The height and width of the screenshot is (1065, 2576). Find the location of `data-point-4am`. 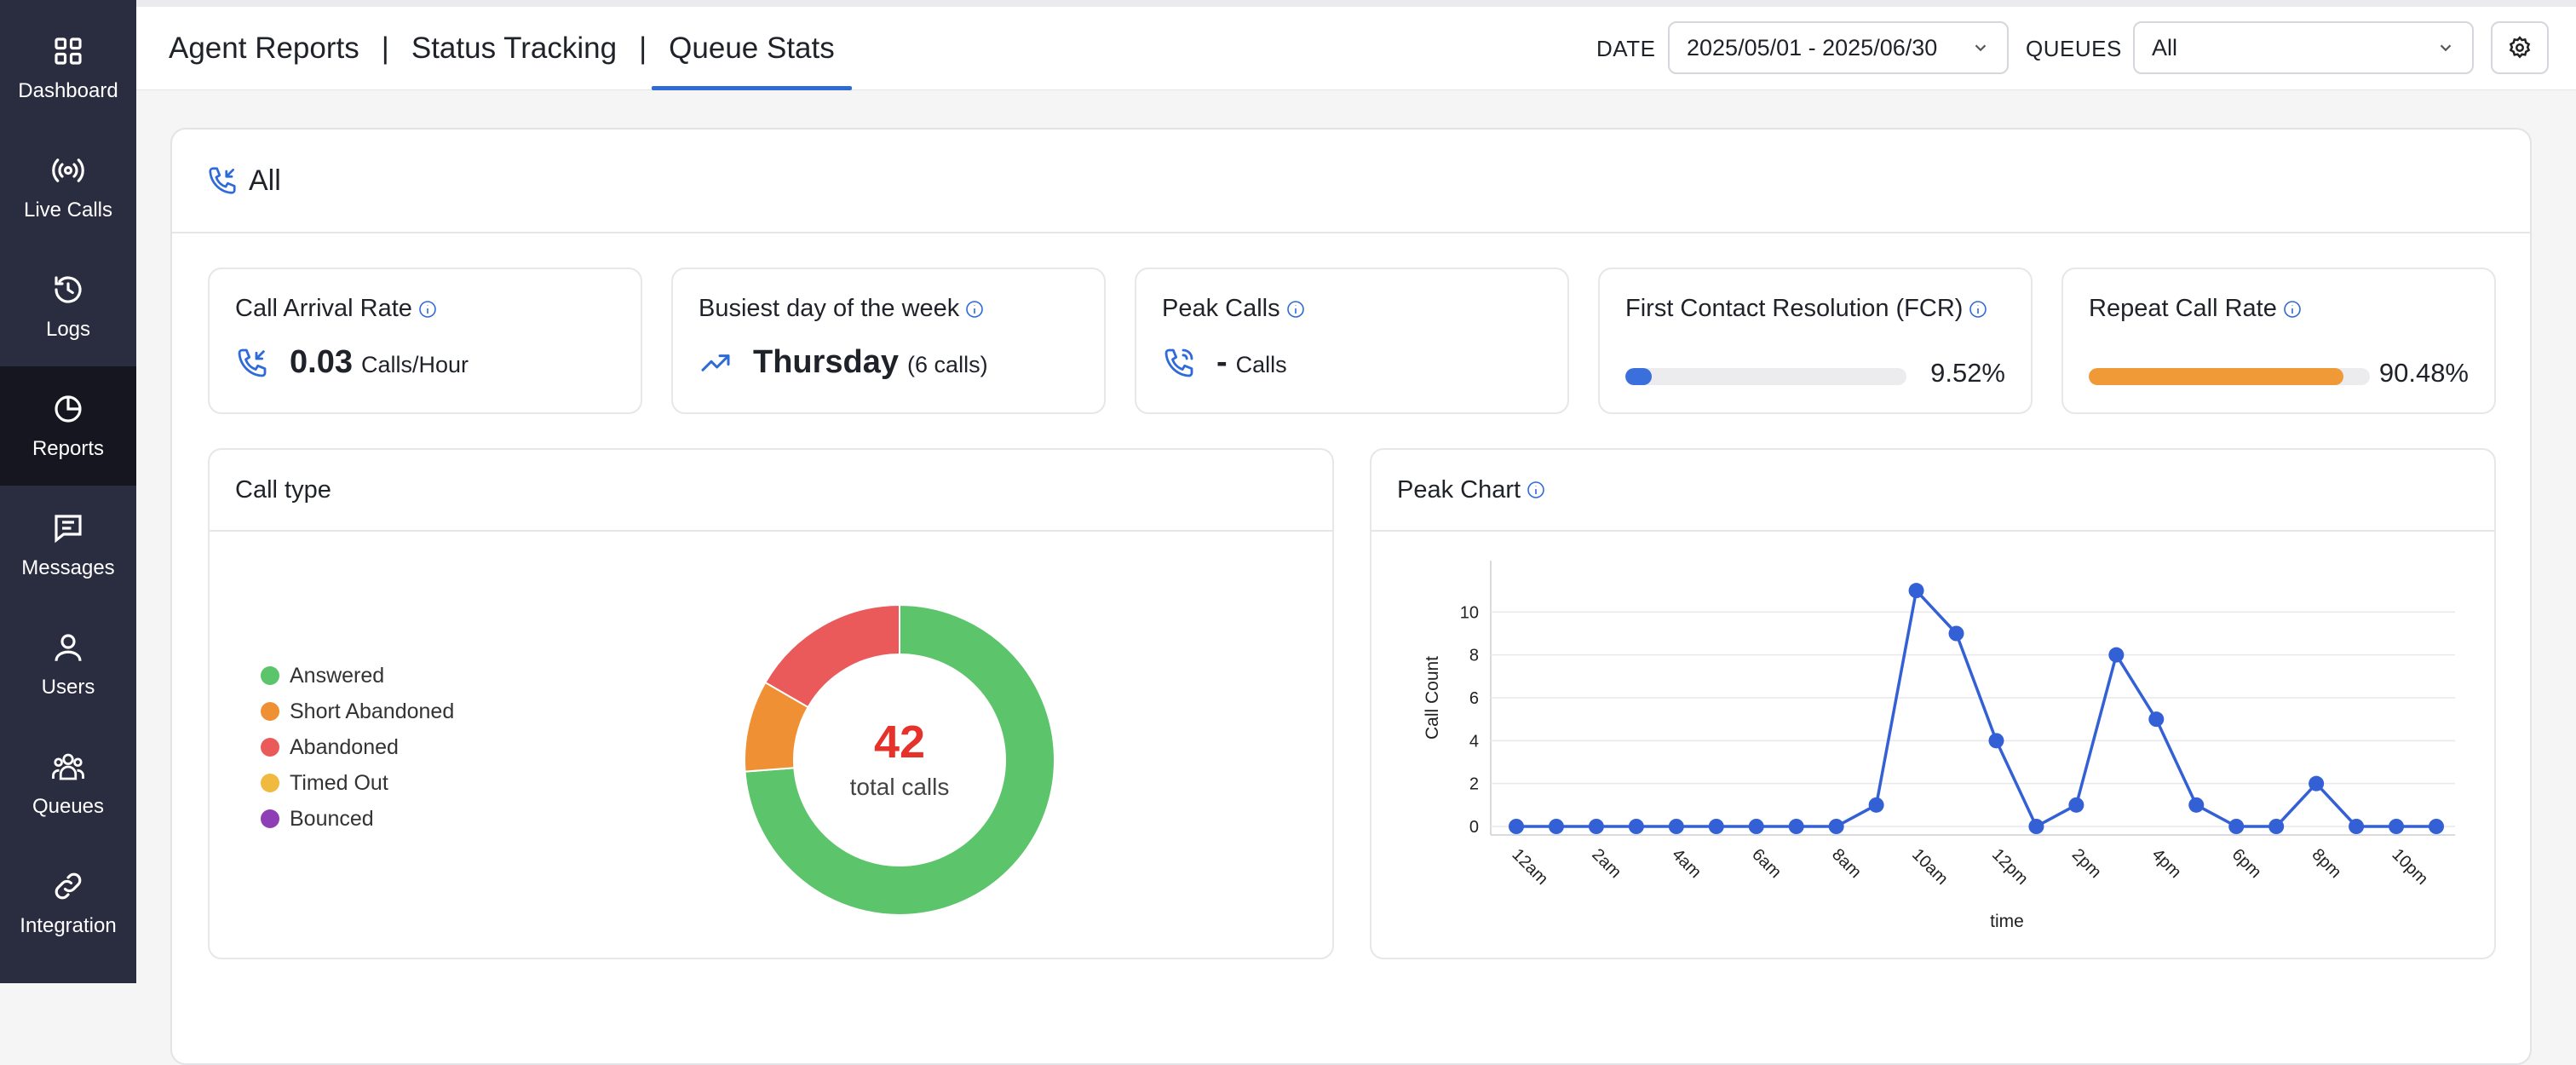

data-point-4am is located at coordinates (1676, 826).